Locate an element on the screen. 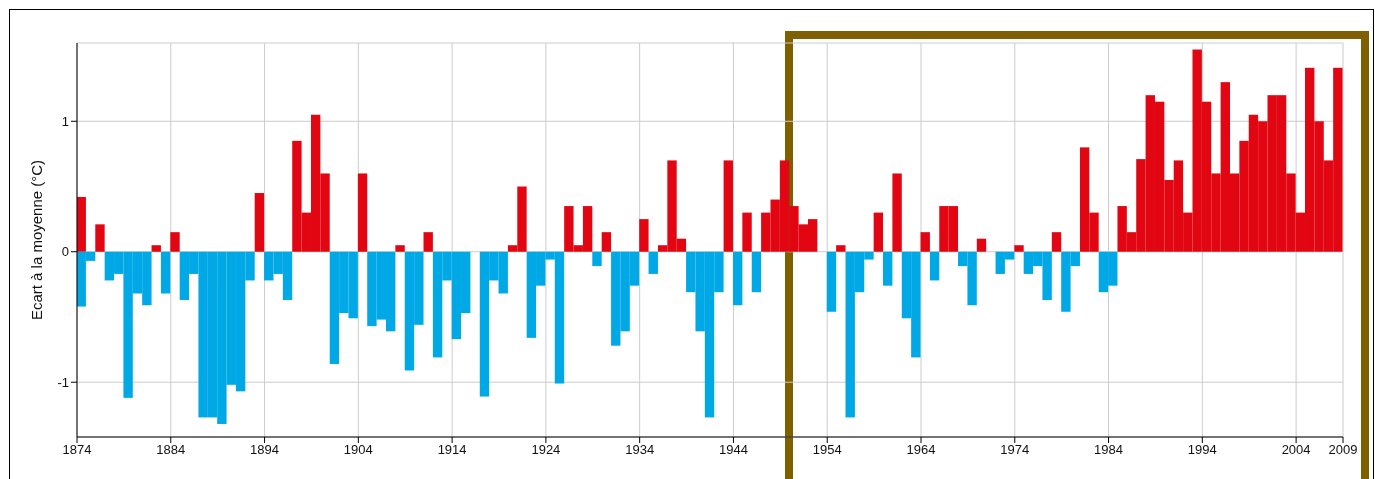 Image resolution: width=1375 pixels, height=479 pixels. x-tick-label: 1954 is located at coordinates (827, 450).